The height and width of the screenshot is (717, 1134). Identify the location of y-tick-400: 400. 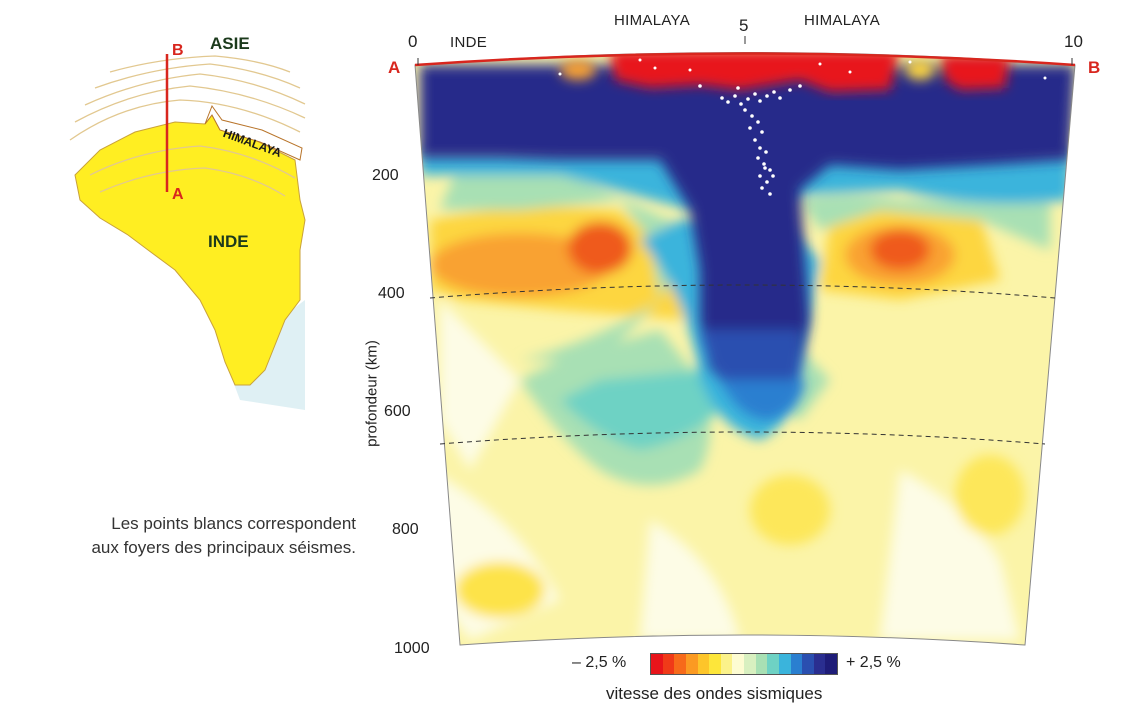
(391, 293).